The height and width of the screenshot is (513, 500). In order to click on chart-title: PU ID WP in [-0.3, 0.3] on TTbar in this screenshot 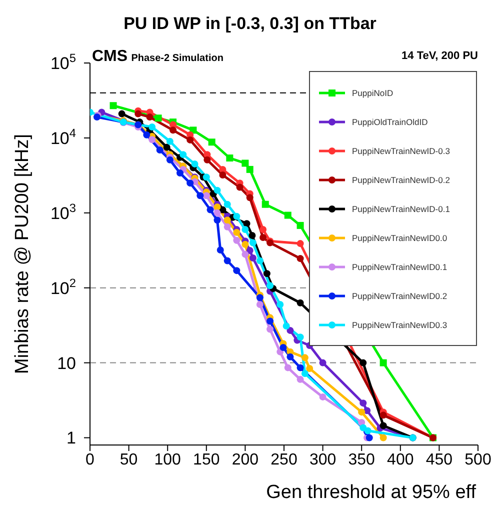, I will do `click(250, 24)`.